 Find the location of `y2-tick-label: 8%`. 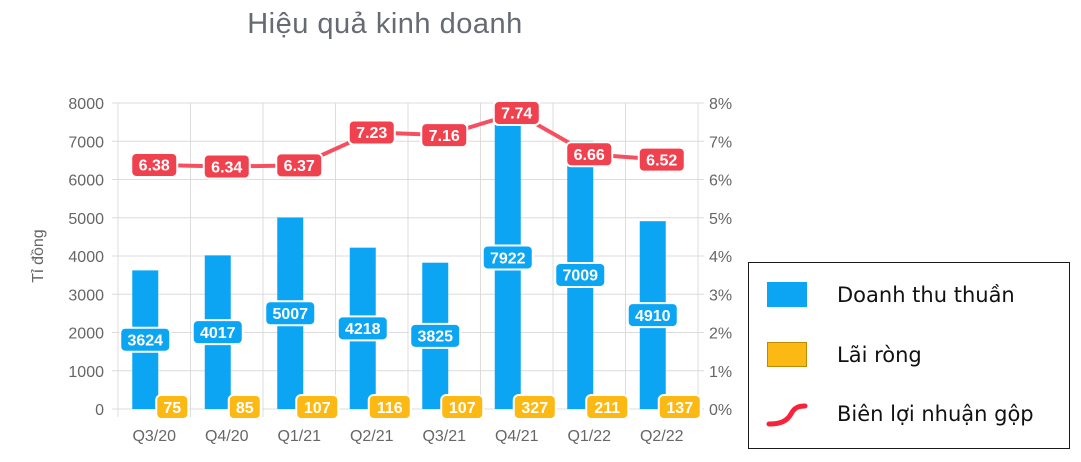

y2-tick-label: 8% is located at coordinates (720, 104).